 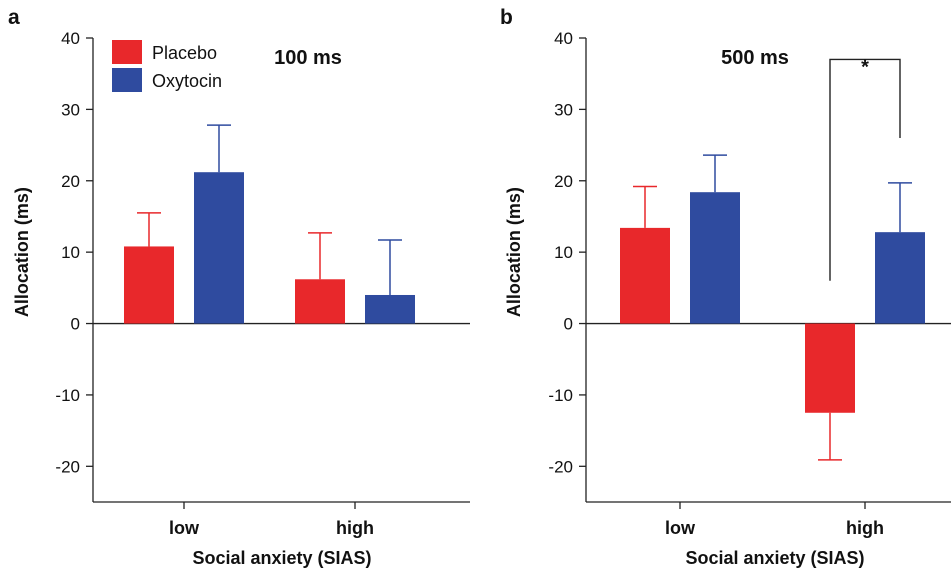 I want to click on panel-letter: b, so click(x=506, y=17).